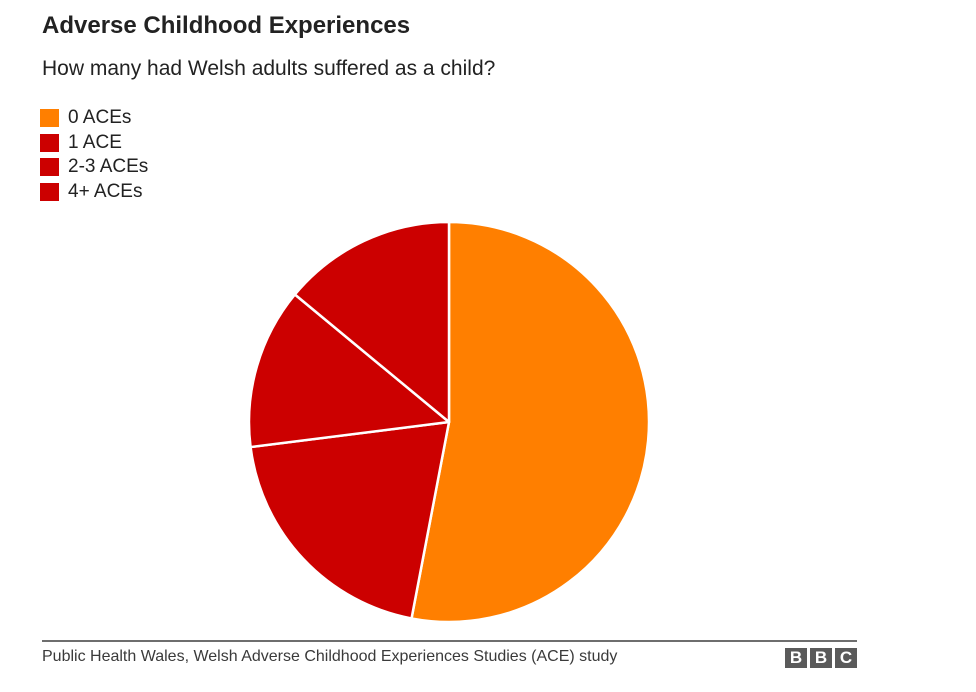 The image size is (976, 692). Describe the element at coordinates (349, 371) in the screenshot. I see `pie-slice-2-3-aces` at that location.